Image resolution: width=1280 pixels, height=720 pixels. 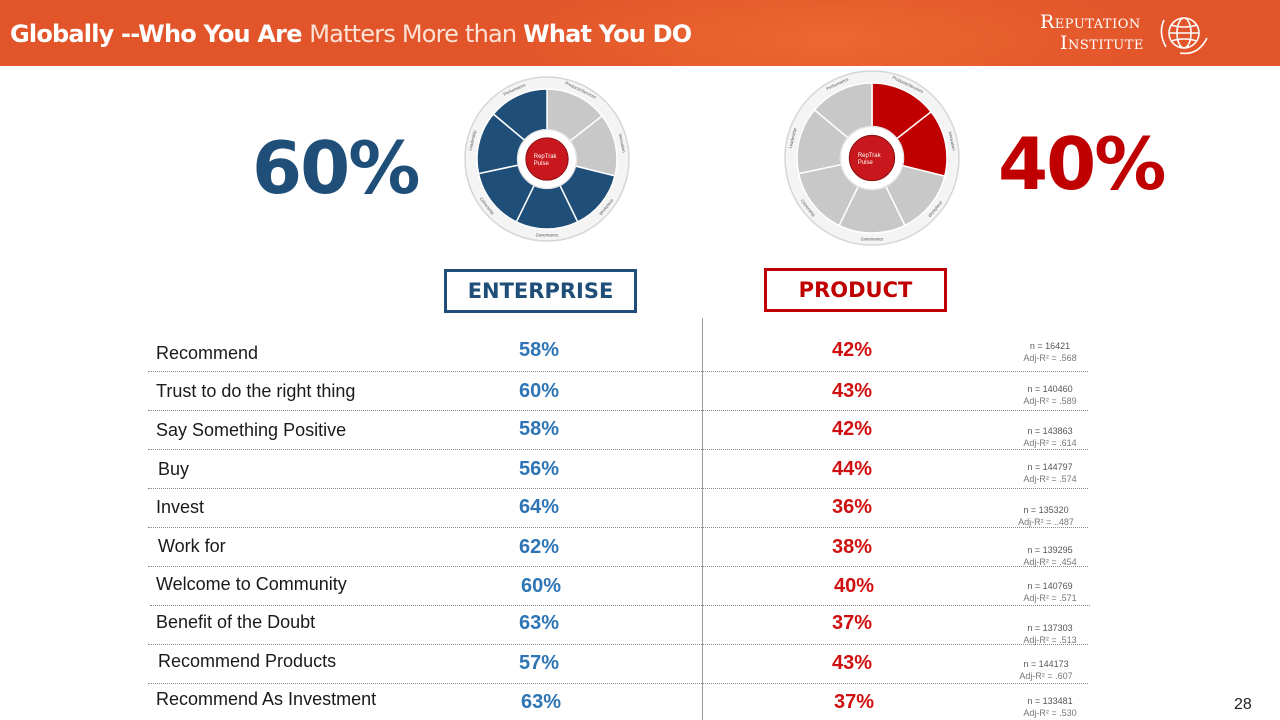 What do you see at coordinates (1050, 346) in the screenshot?
I see `sample-size: n = 16421` at bounding box center [1050, 346].